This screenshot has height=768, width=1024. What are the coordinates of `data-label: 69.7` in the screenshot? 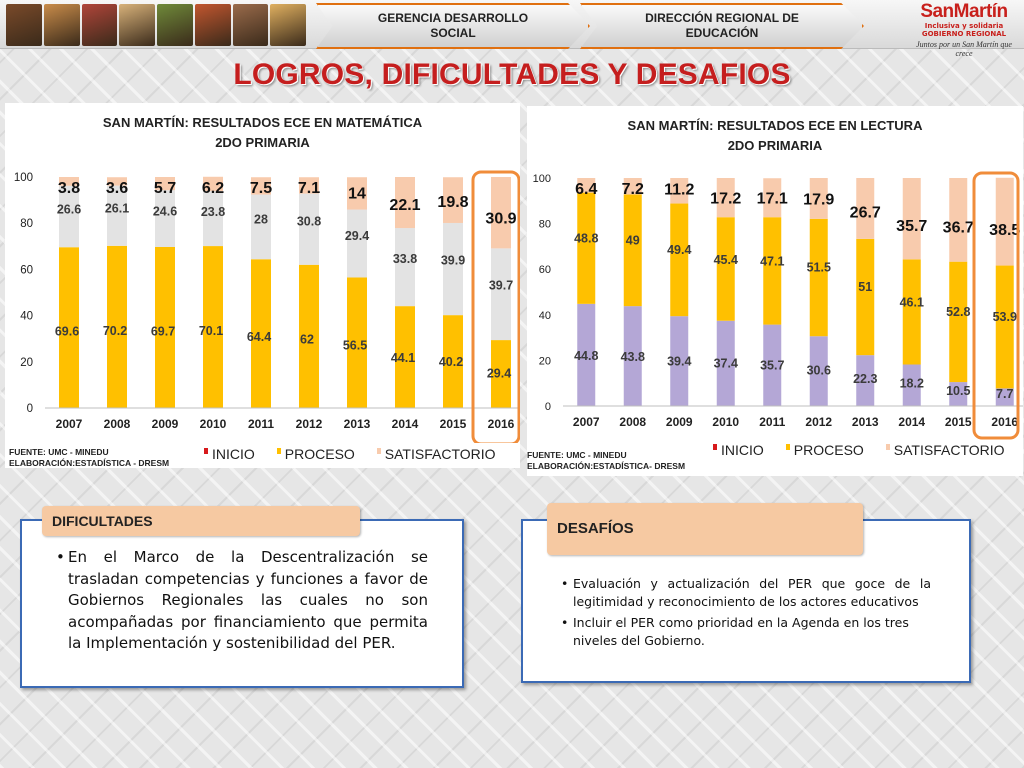 It's located at (163, 332).